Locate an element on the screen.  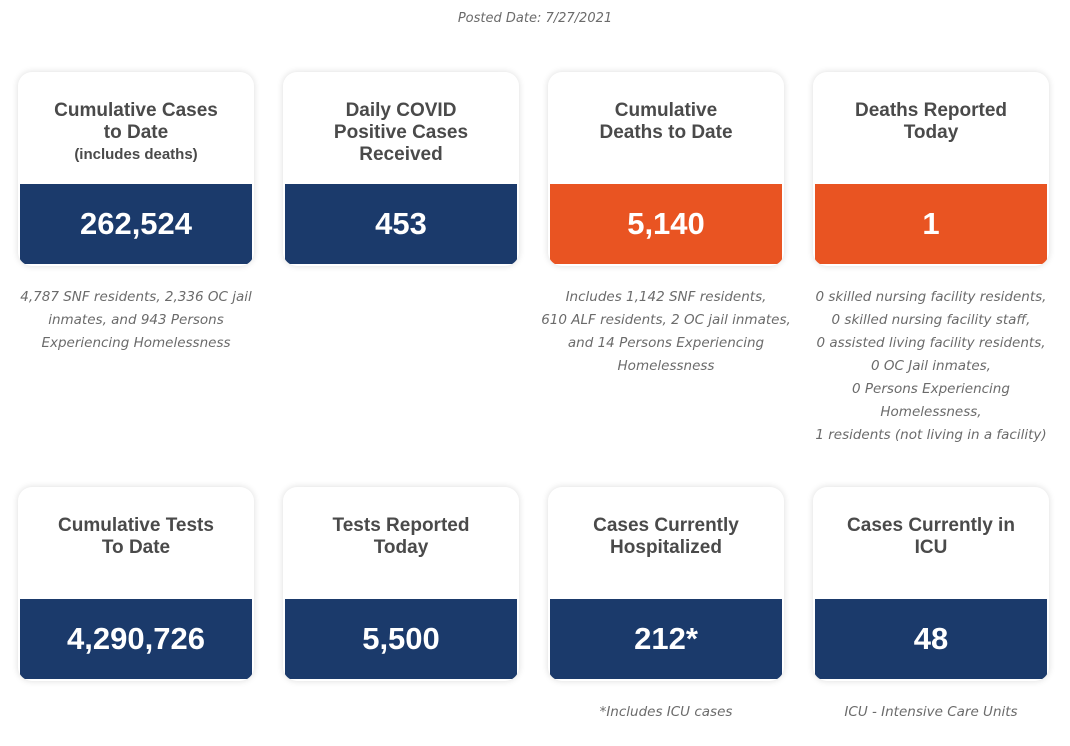
card-note-line: 0 skilled nursing facility residents, is located at coordinates (931, 297).